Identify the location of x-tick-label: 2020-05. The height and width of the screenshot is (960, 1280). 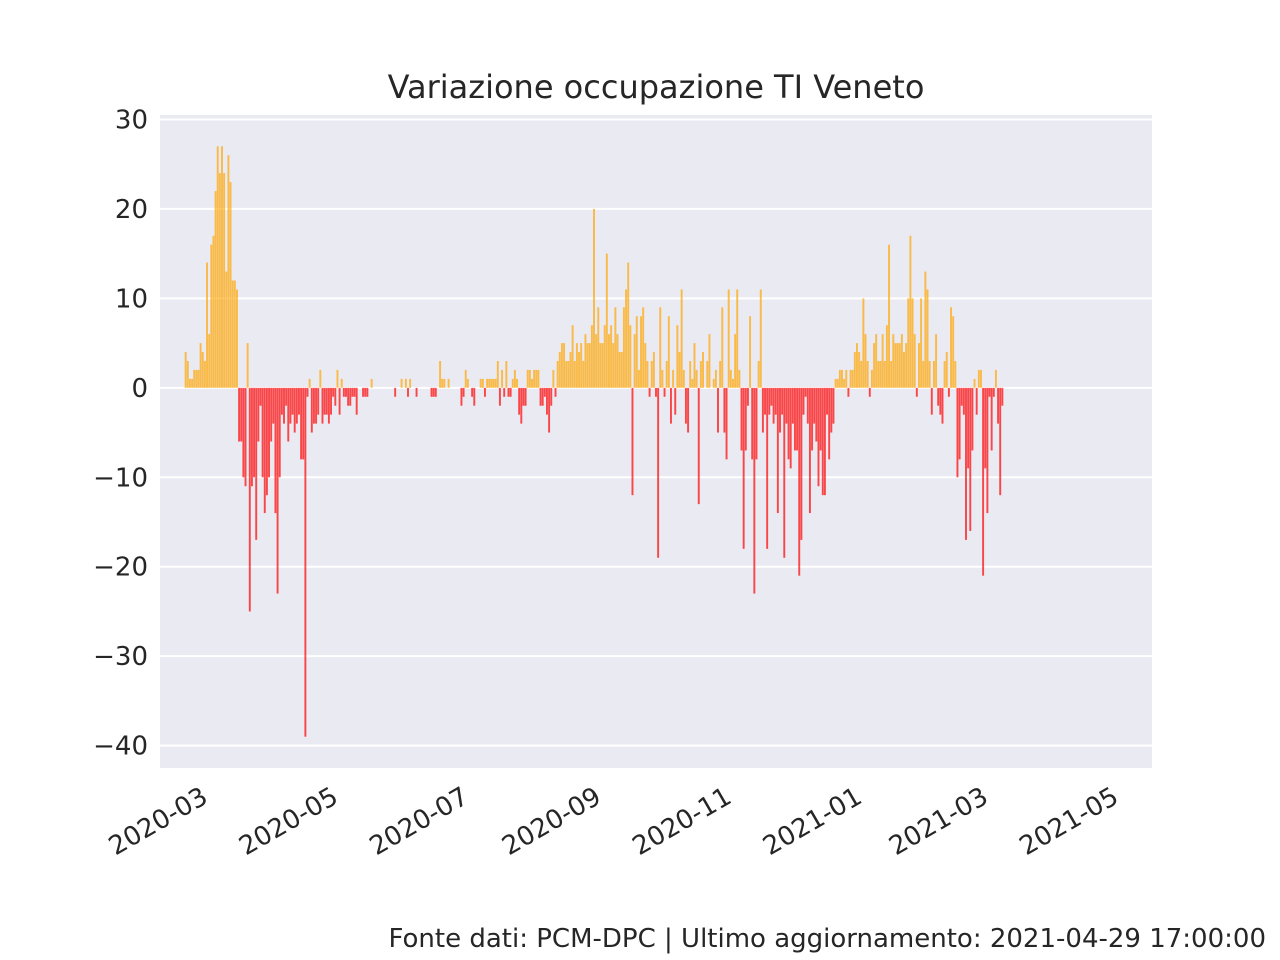
(288, 822).